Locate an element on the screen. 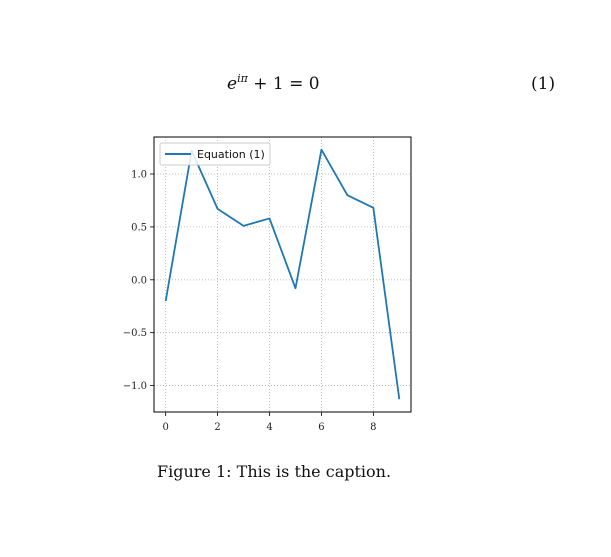 Image resolution: width=611 pixels, height=557 pixels. y-tick-label: 0.0 is located at coordinates (139, 280).